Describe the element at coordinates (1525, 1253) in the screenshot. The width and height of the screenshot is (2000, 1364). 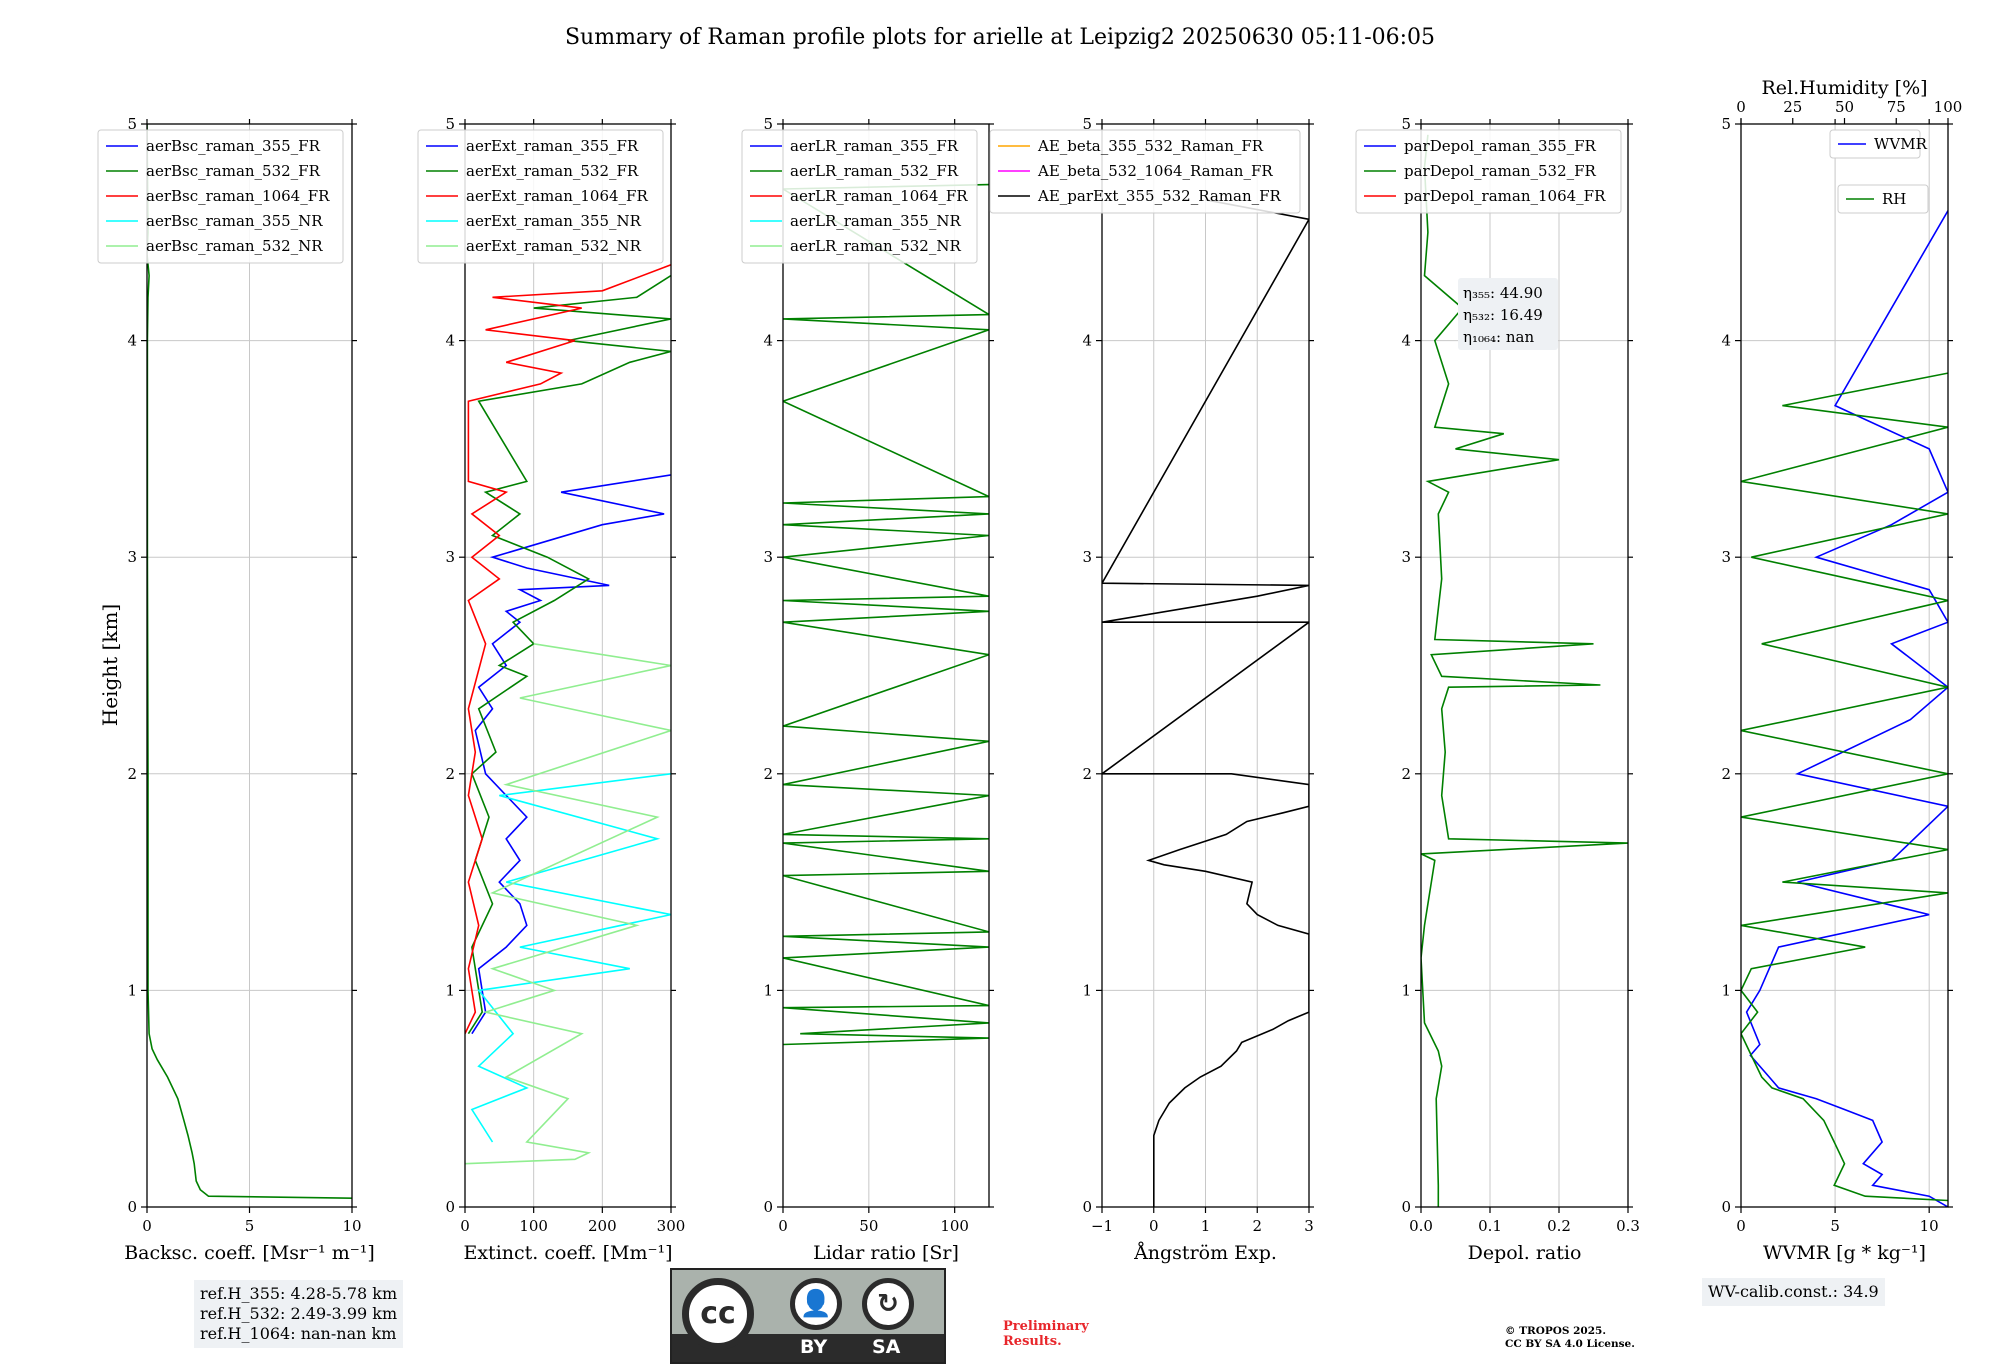
I see `x-axis-label: Depol. ratio` at that location.